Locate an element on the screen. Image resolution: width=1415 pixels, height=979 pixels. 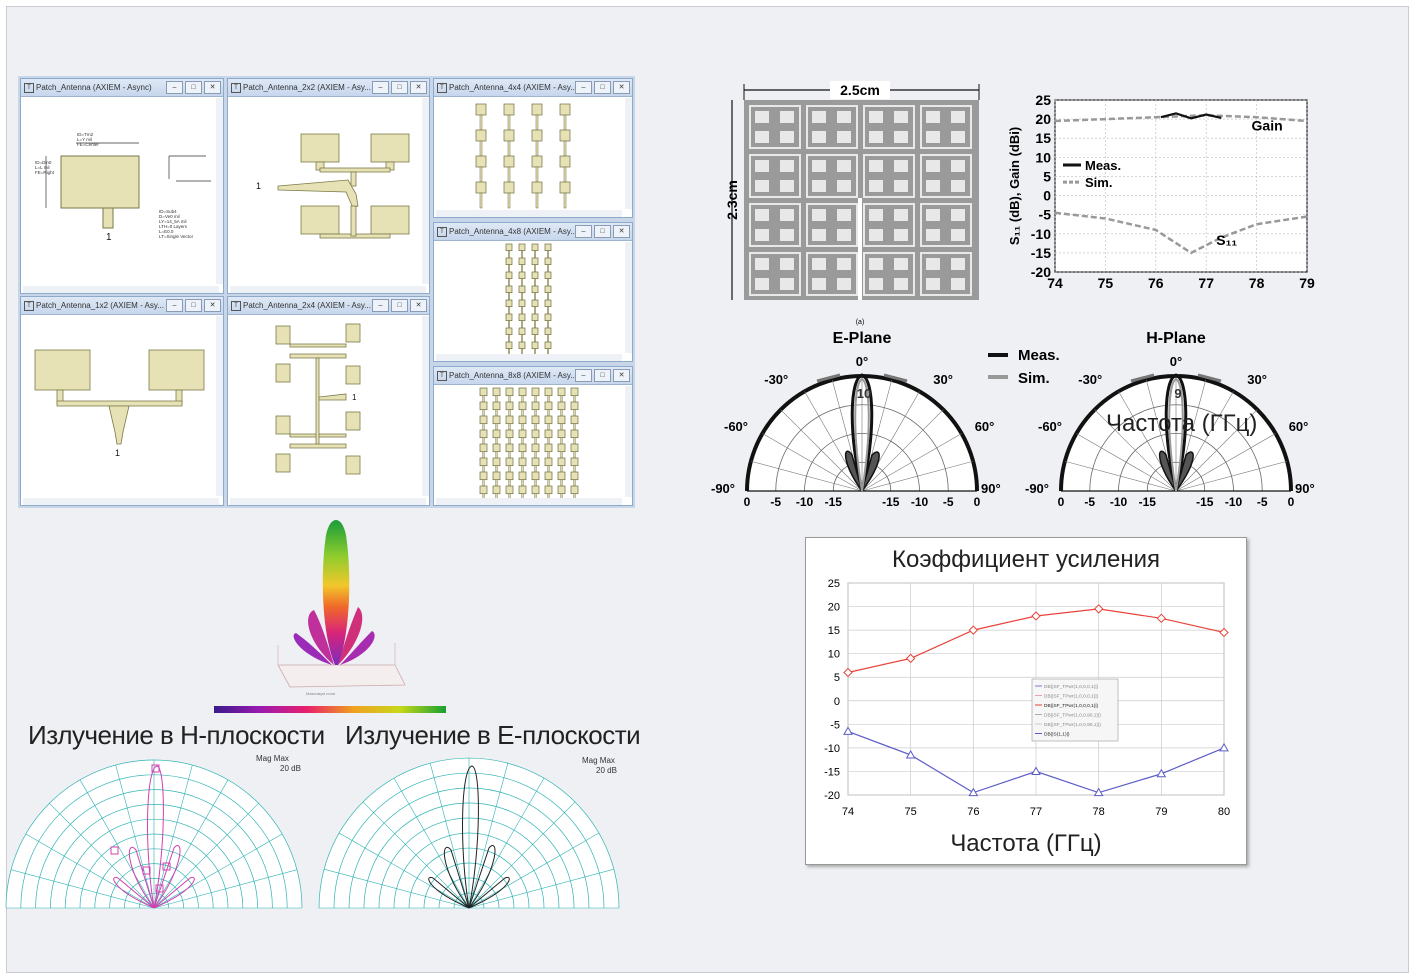
svg-text: FE=Right is located at coordinates (45, 172).